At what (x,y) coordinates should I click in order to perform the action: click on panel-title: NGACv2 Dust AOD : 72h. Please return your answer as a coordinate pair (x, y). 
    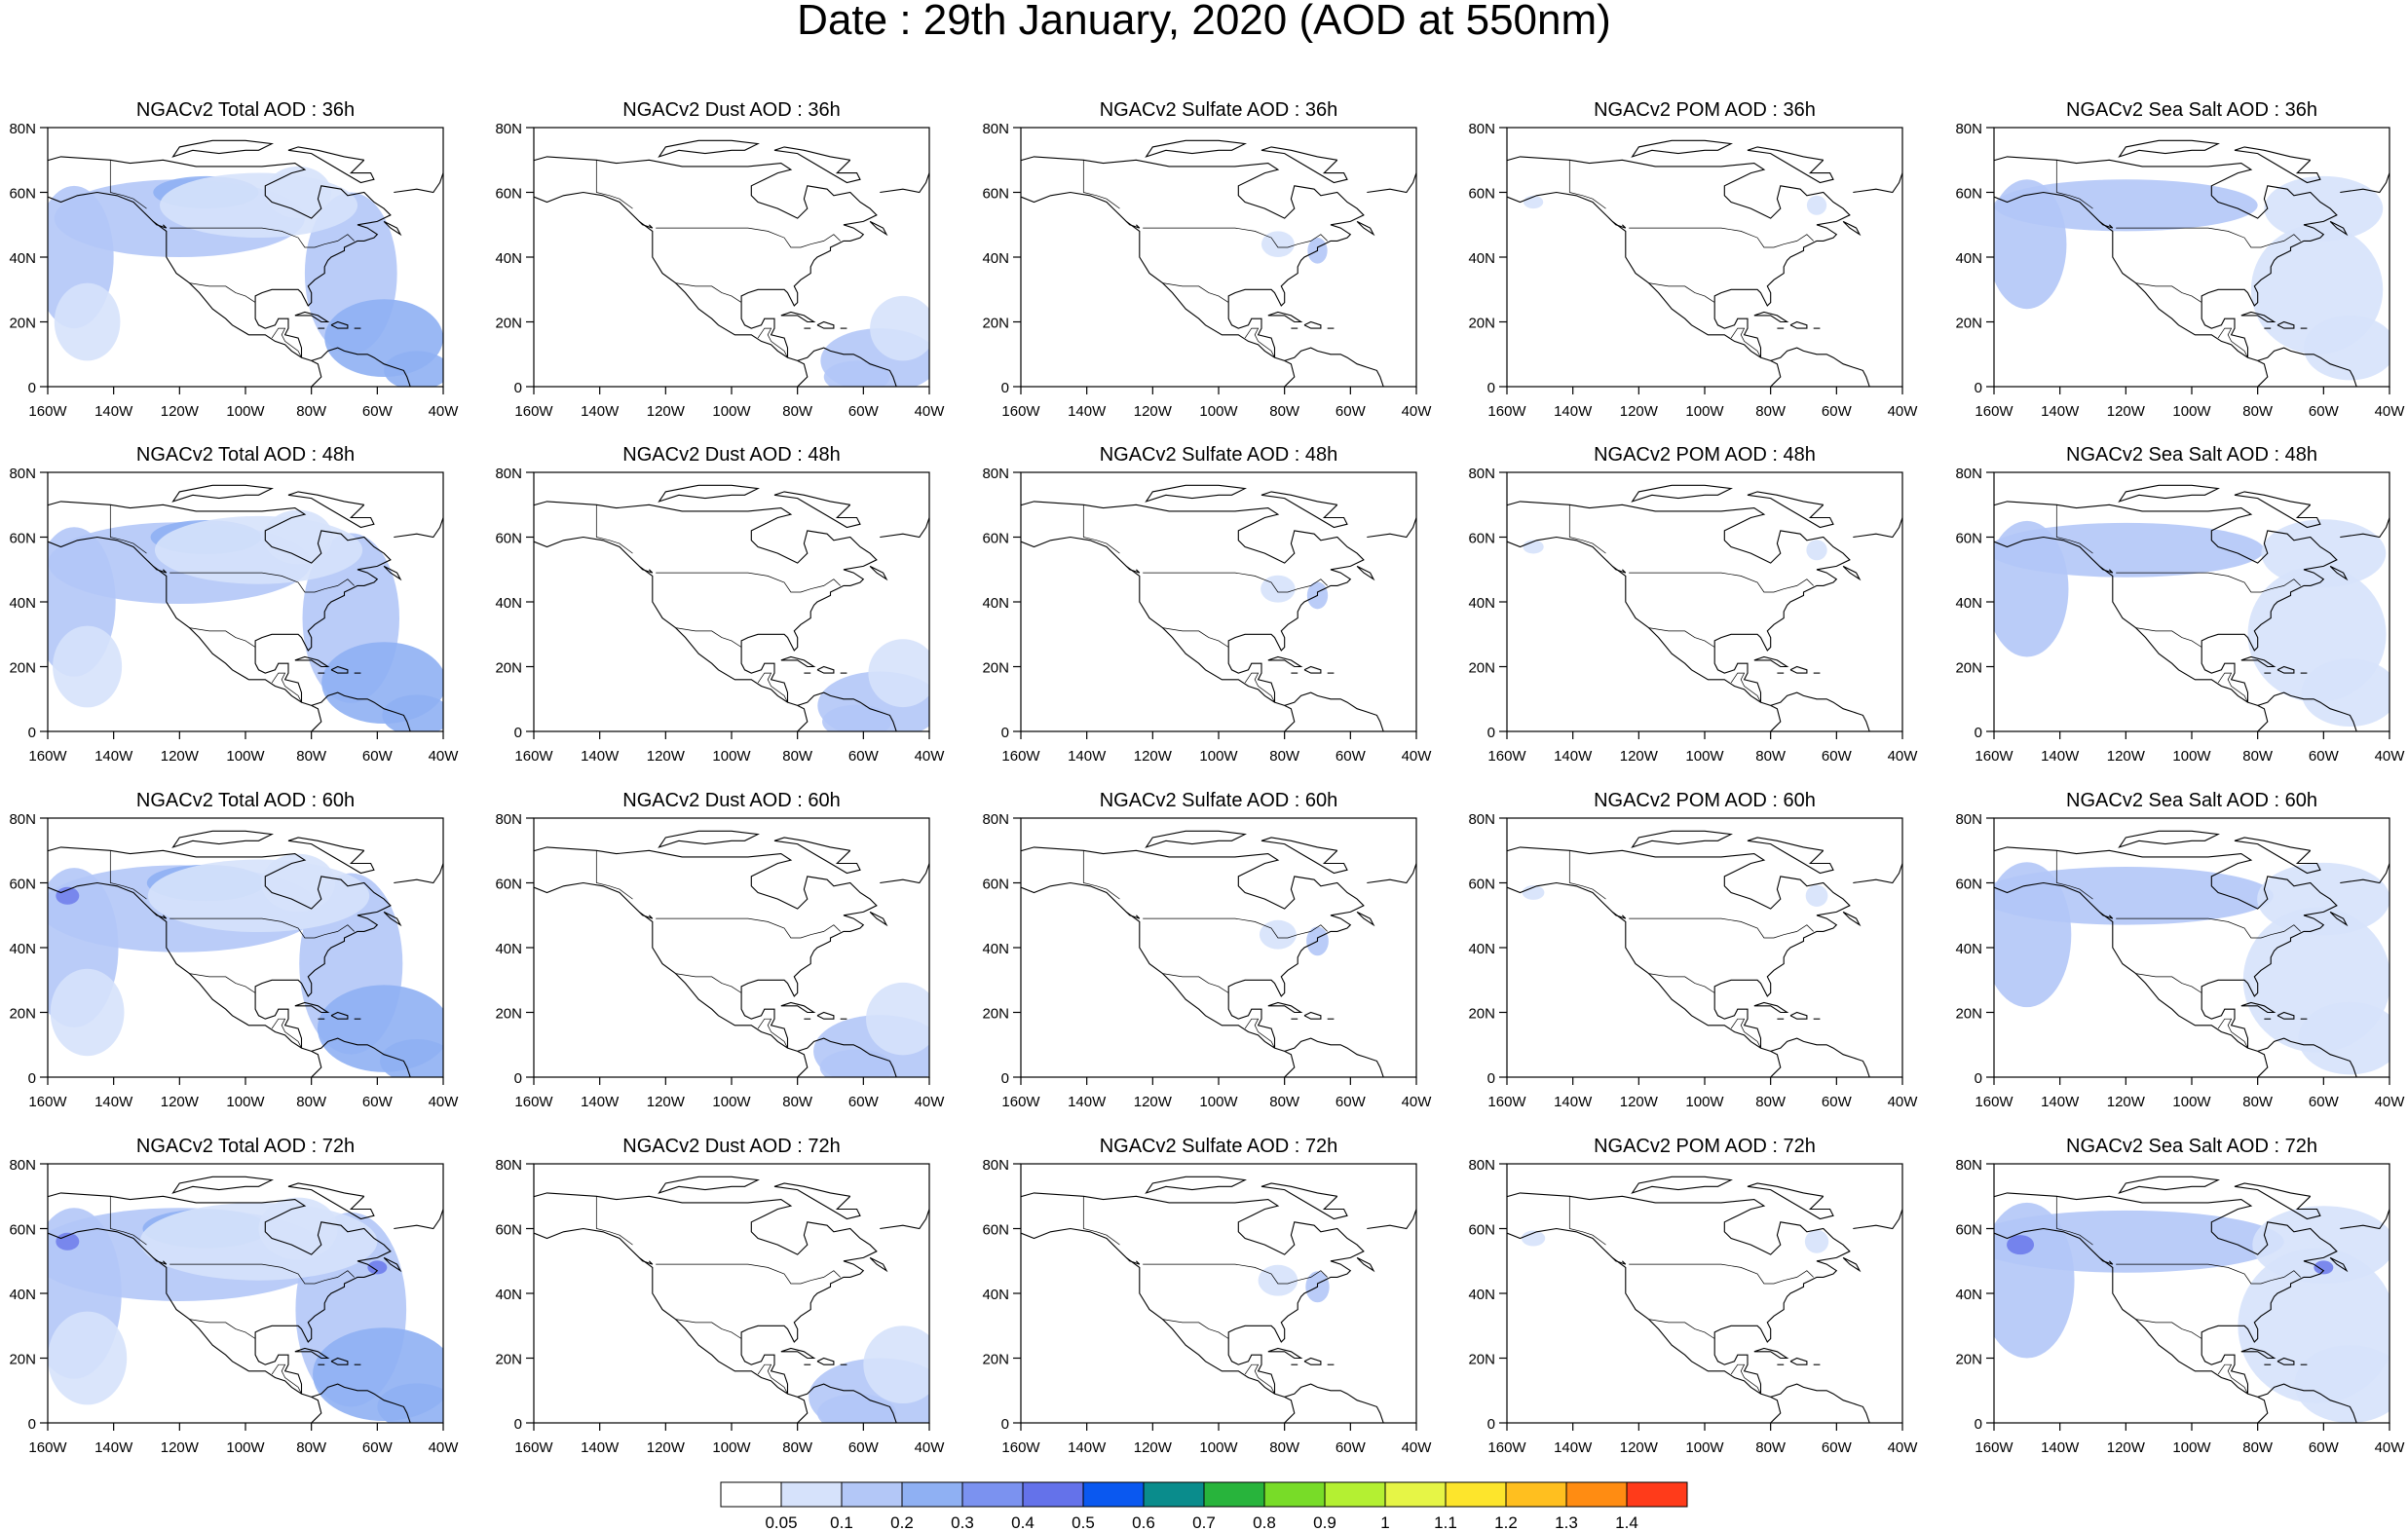
    Looking at the image, I should click on (731, 1146).